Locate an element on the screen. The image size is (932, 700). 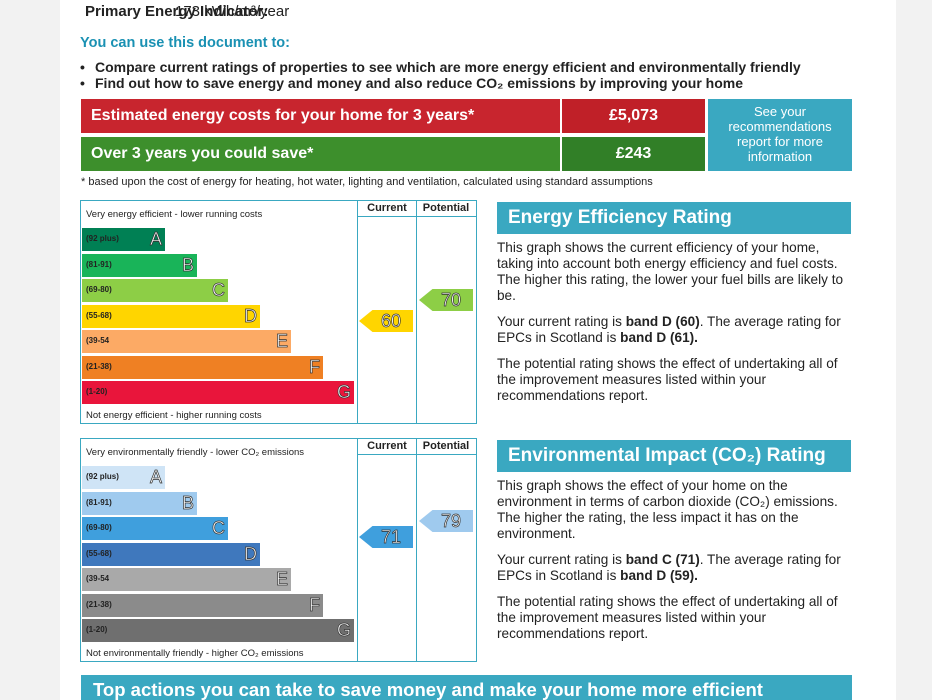
cost-value: £5,073 is located at coordinates (633, 116).